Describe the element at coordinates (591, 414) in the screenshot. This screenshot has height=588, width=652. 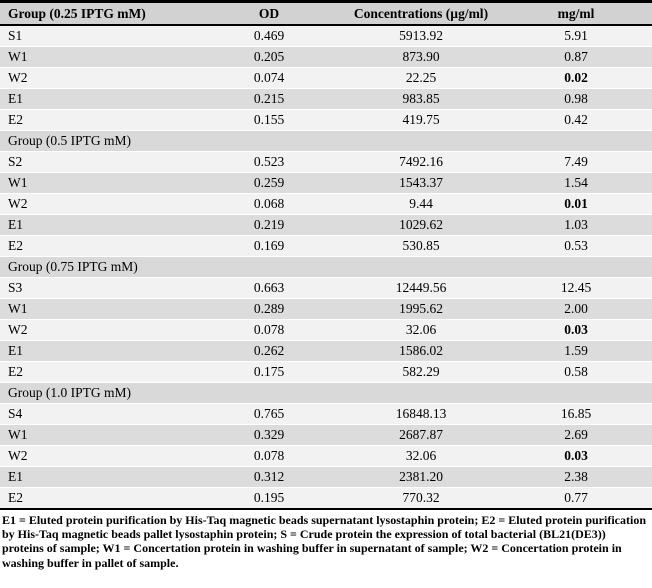
I see `mgml-cell: 16.85` at that location.